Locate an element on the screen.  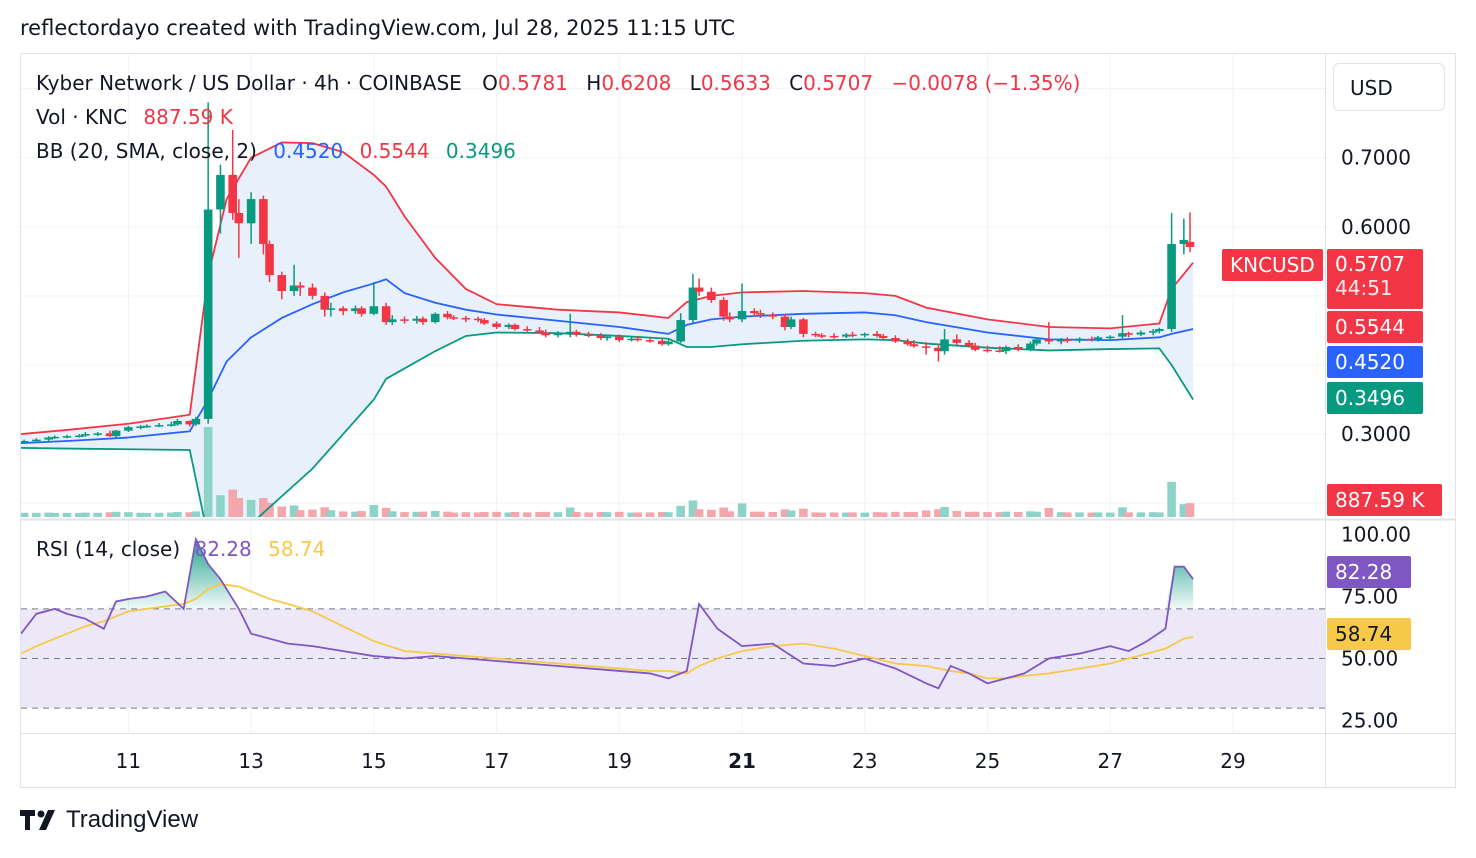
rsi-legend: RSI (14, close) 82.28 58.74 is located at coordinates (180, 549).